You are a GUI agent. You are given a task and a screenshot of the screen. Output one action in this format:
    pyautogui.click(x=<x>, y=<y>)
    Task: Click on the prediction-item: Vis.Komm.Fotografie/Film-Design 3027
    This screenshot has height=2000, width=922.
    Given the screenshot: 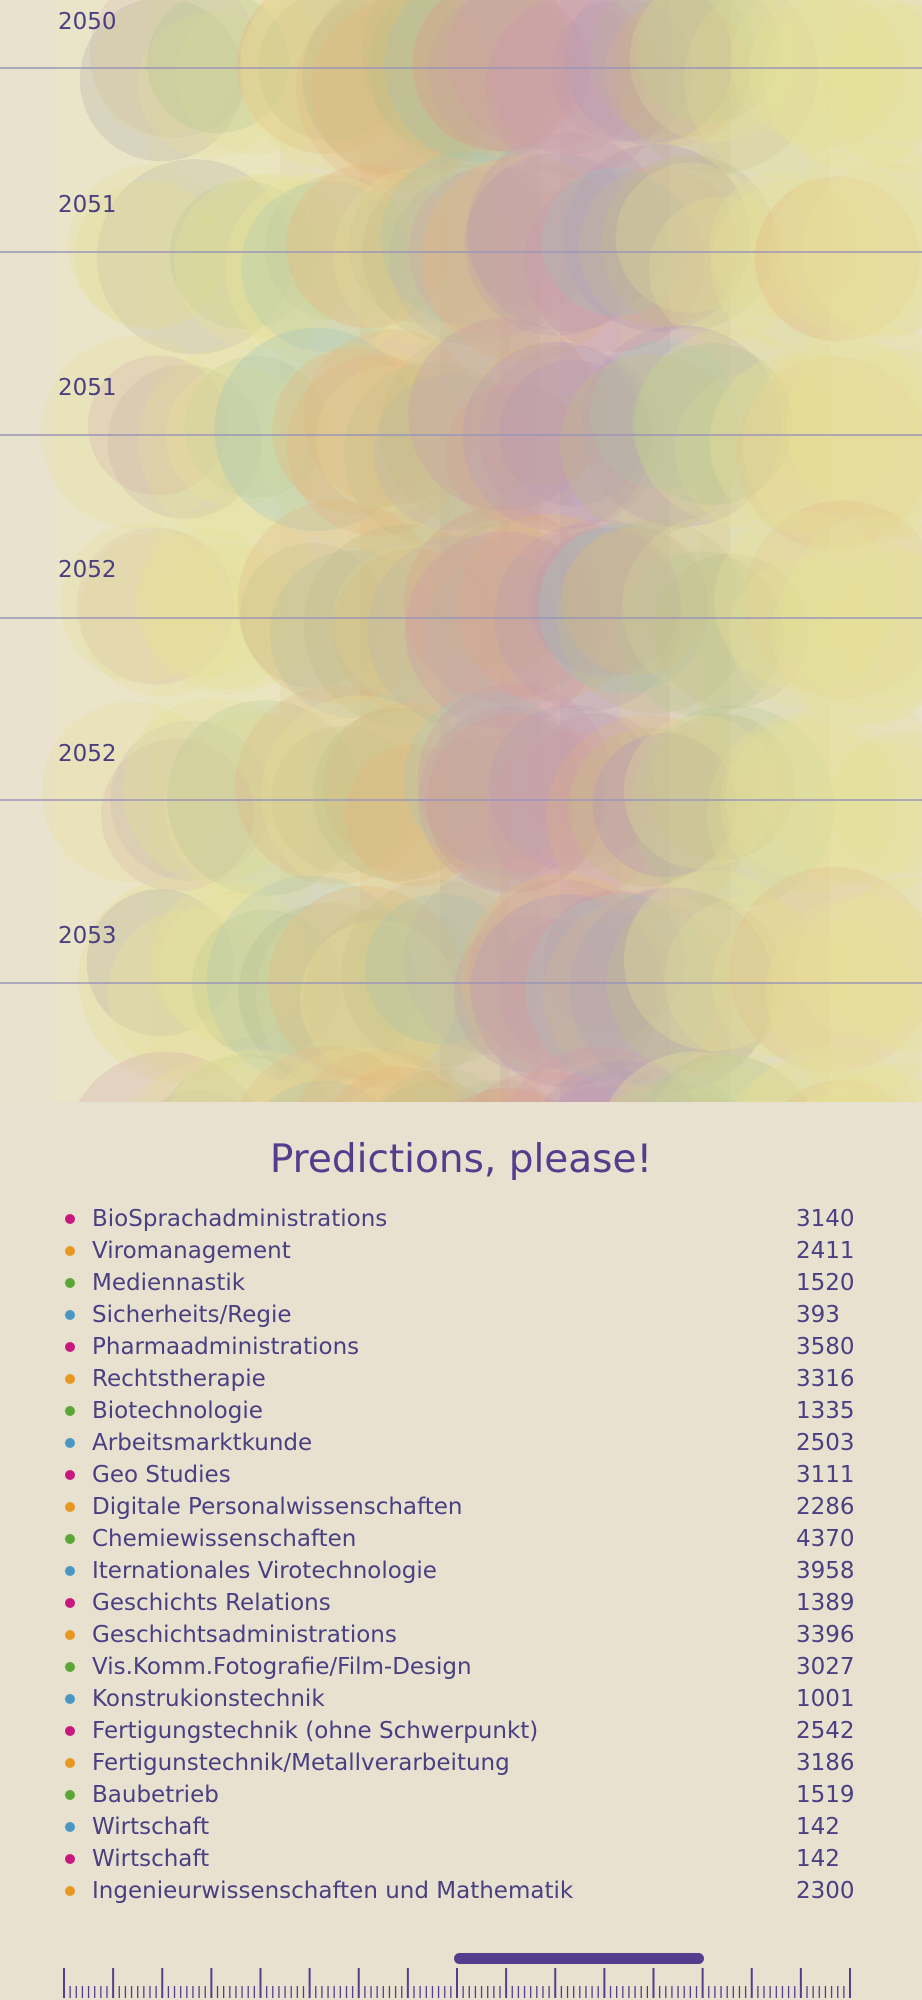 What is the action you would take?
    pyautogui.click(x=461, y=1668)
    